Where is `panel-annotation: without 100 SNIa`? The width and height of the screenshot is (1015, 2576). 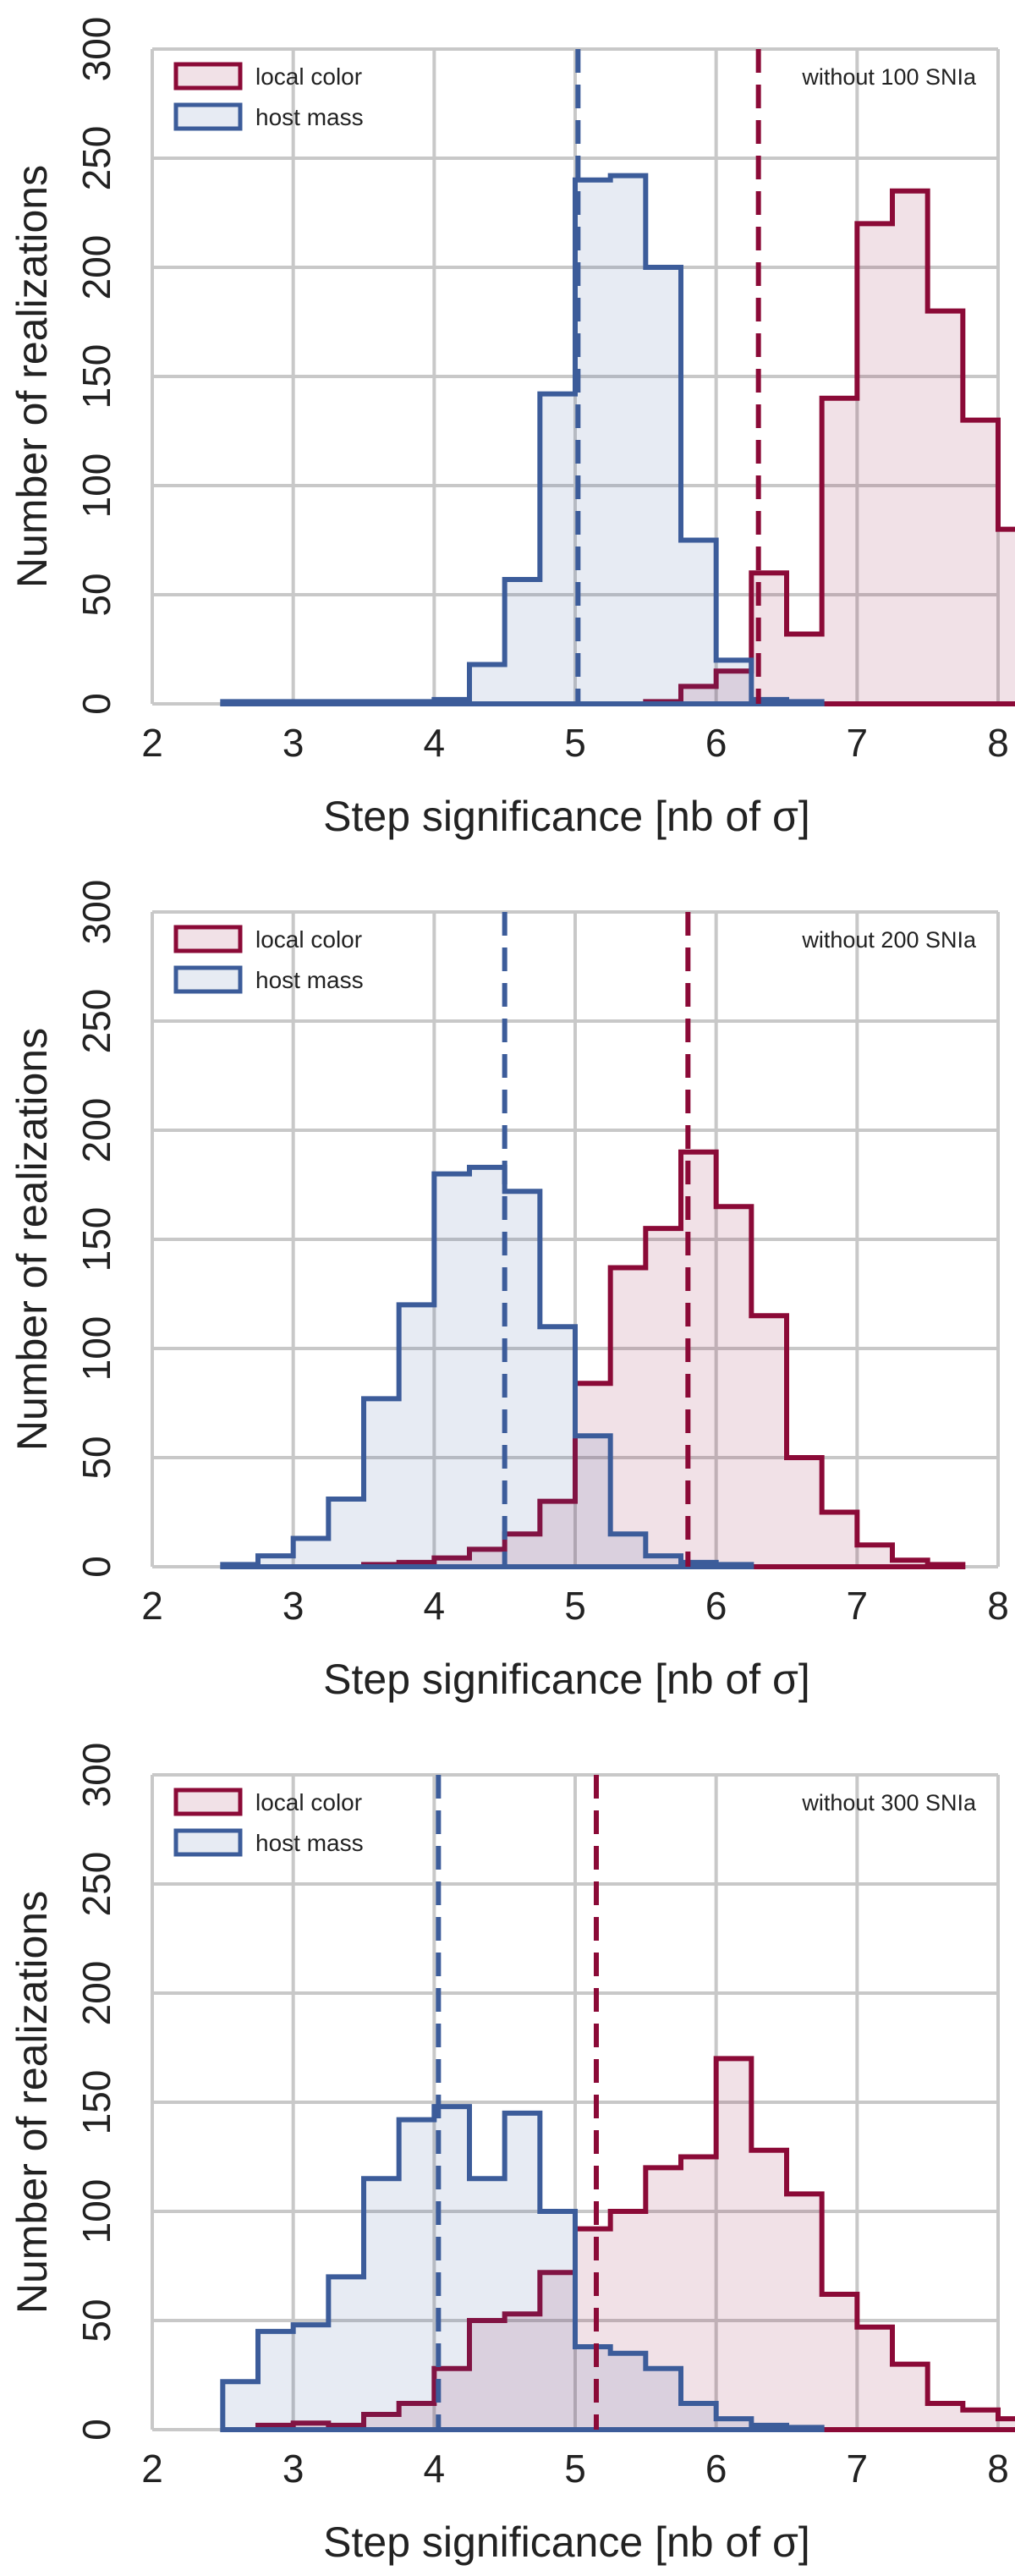 panel-annotation: without 100 SNIa is located at coordinates (889, 77).